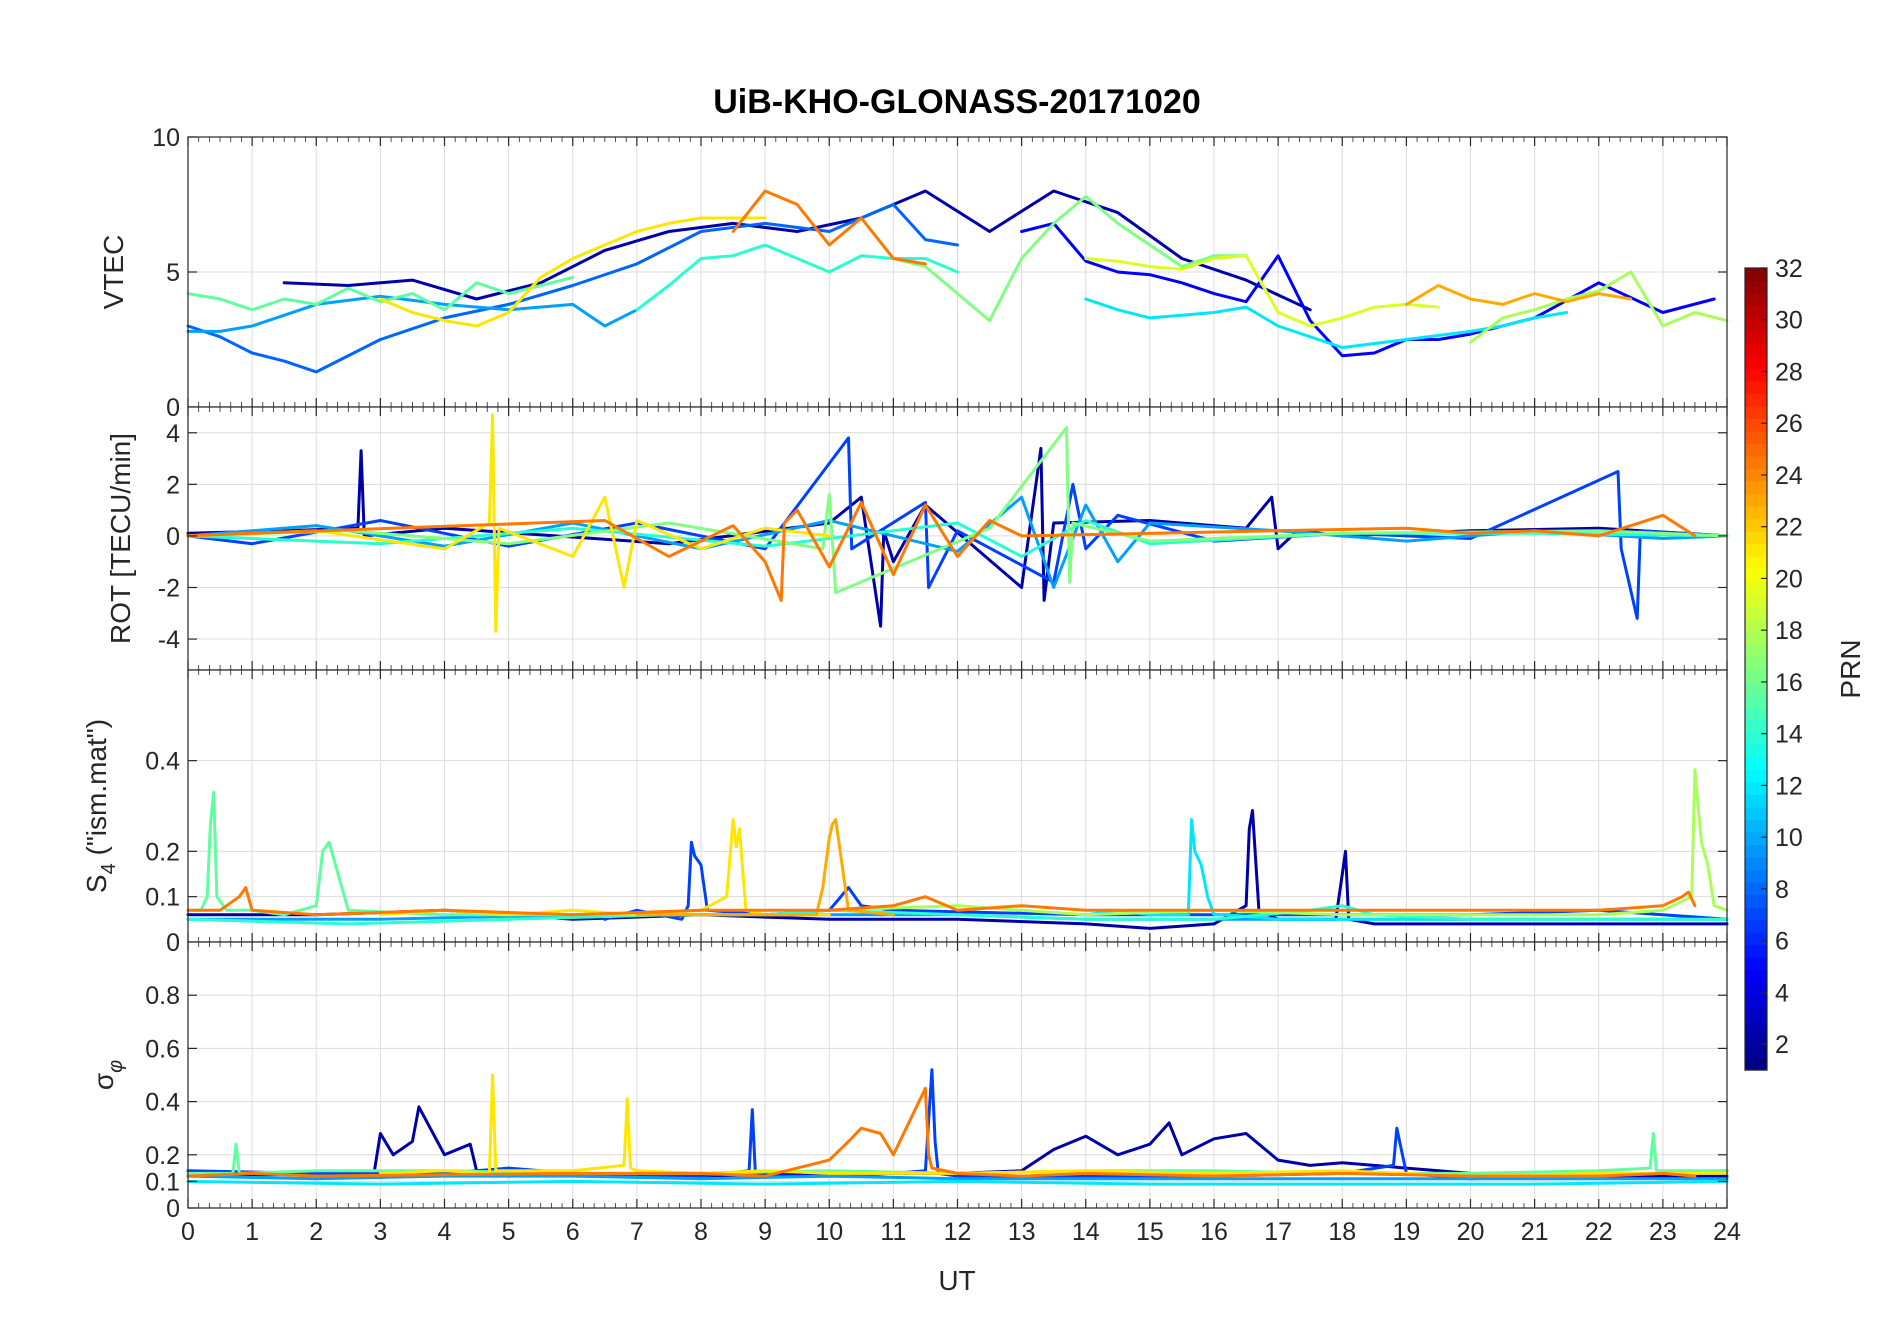  What do you see at coordinates (1789, 372) in the screenshot?
I see `colorbar-tick-label: 28` at bounding box center [1789, 372].